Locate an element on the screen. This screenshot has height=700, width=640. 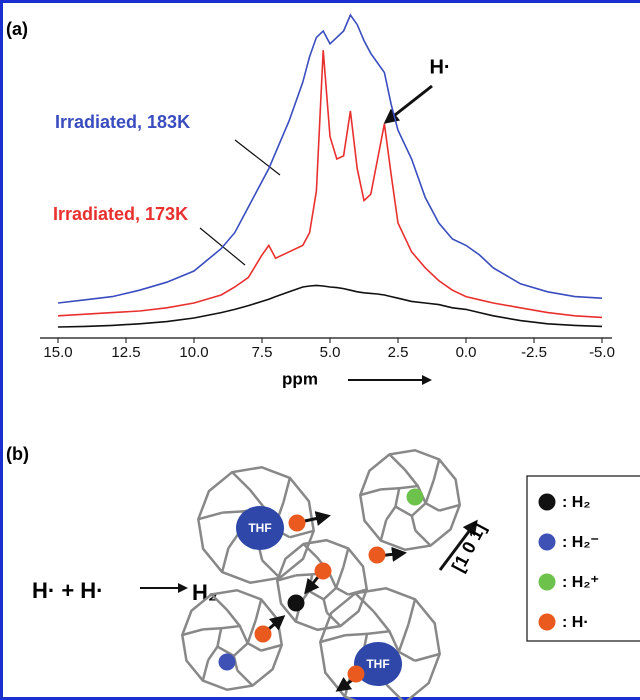
panel-label: (a) is located at coordinates (17, 29).